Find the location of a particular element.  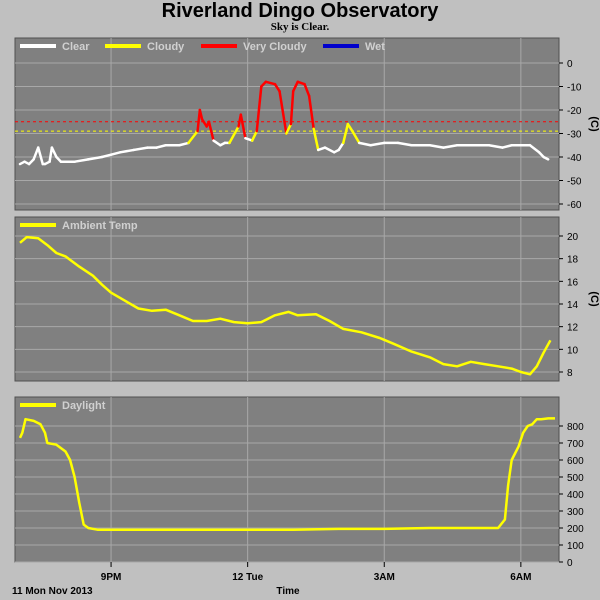

legend-label-clear: Clear is located at coordinates (76, 47).